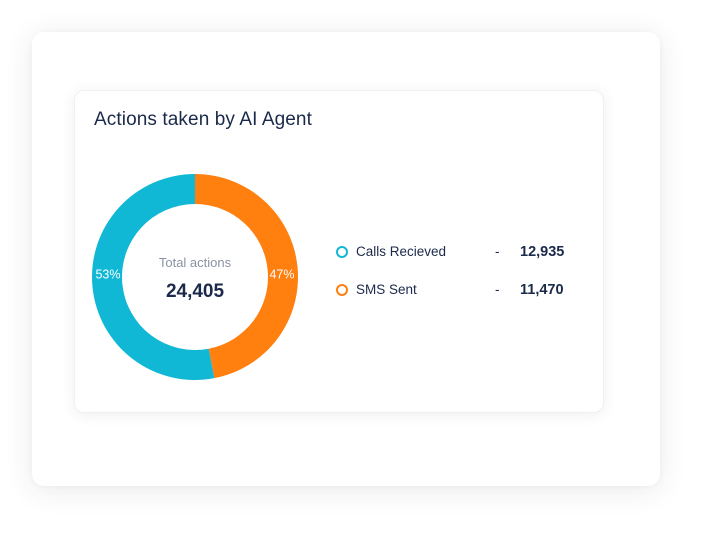 Image resolution: width=708 pixels, height=534 pixels. Describe the element at coordinates (203, 119) in the screenshot. I see `chart-title: Actions taken by AI Agent` at that location.